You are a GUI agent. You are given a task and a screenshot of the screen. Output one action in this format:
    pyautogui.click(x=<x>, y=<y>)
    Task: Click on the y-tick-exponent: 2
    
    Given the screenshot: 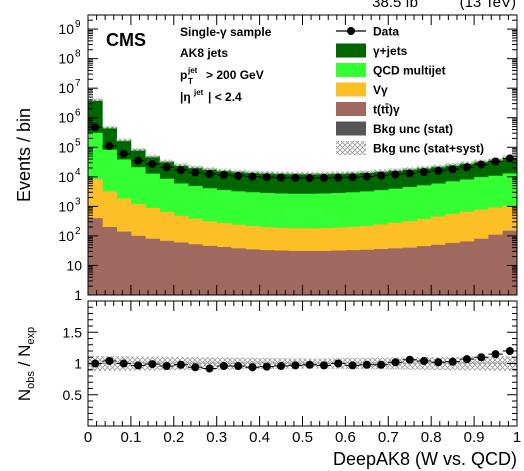 What is the action you would take?
    pyautogui.click(x=78, y=231)
    